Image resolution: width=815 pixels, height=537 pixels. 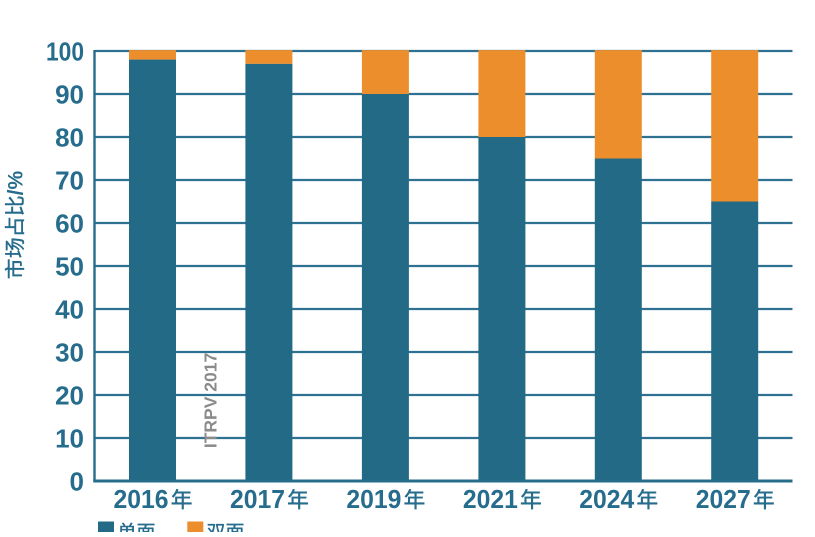 What do you see at coordinates (69, 438) in the screenshot?
I see `svg-text: 10` at bounding box center [69, 438].